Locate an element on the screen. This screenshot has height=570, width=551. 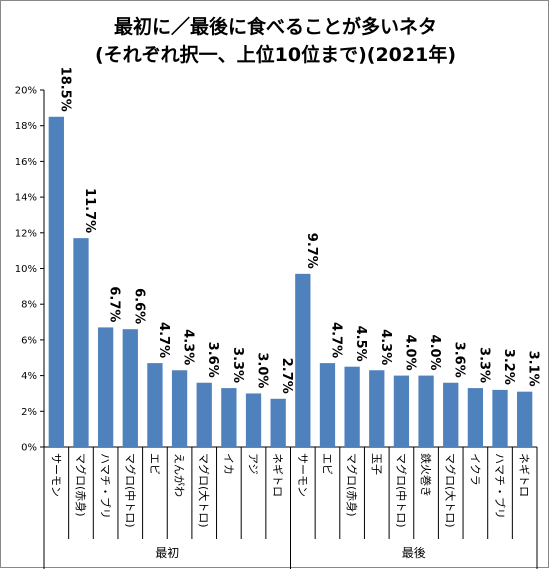
y-tick-label: 4% is located at coordinates (29, 376).